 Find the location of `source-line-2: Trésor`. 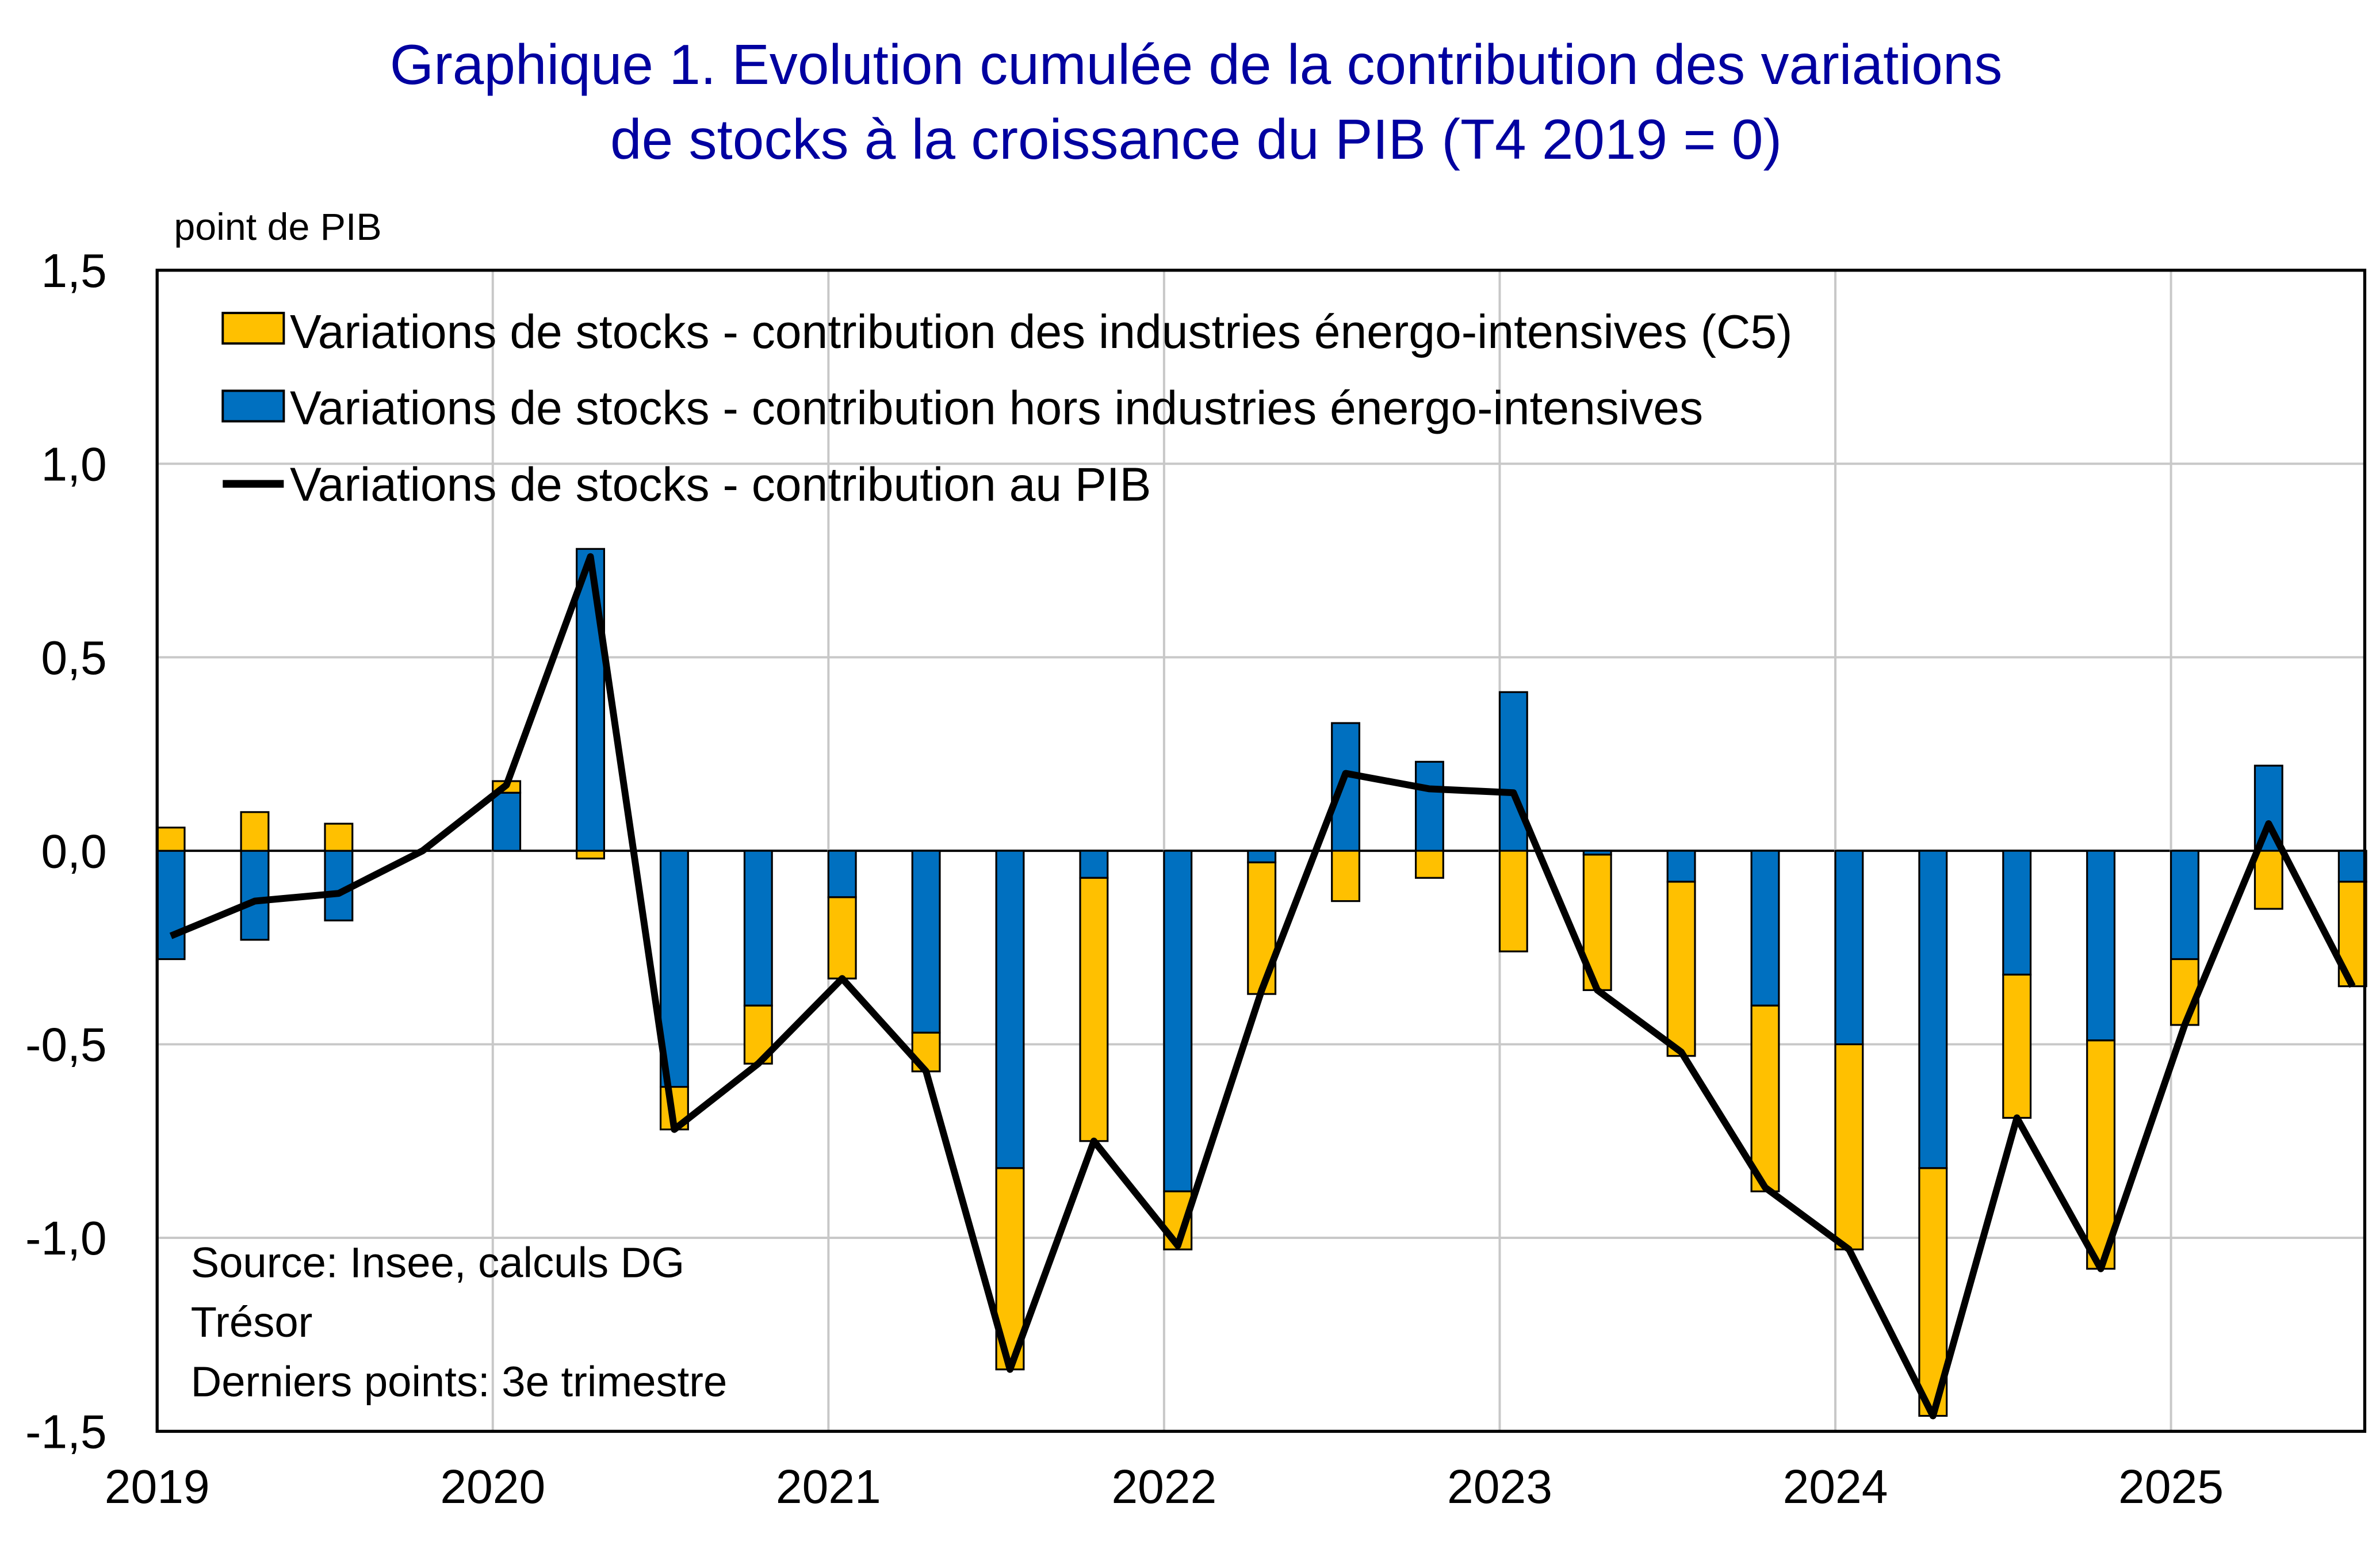

source-line-2: Trésor is located at coordinates (252, 1322).